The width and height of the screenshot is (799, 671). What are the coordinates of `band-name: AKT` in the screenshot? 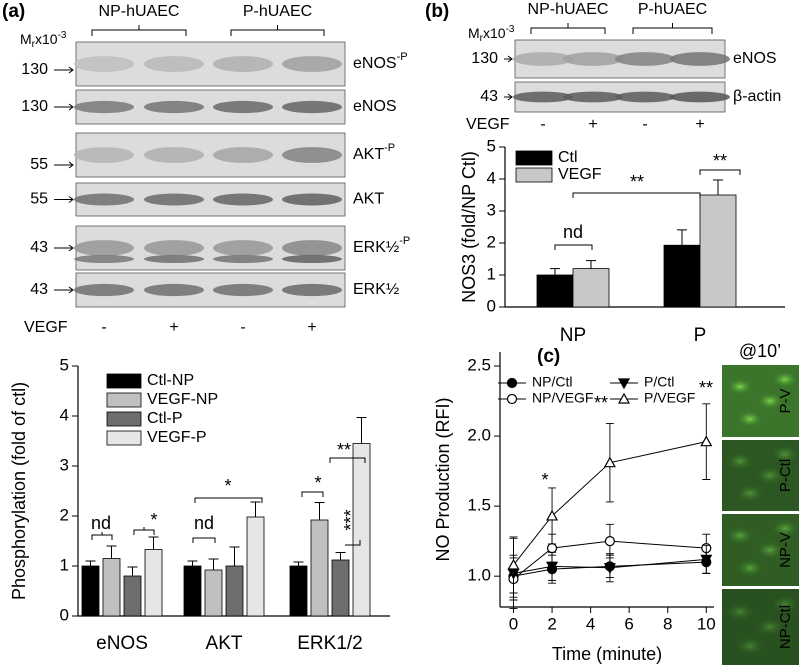 It's located at (368, 154).